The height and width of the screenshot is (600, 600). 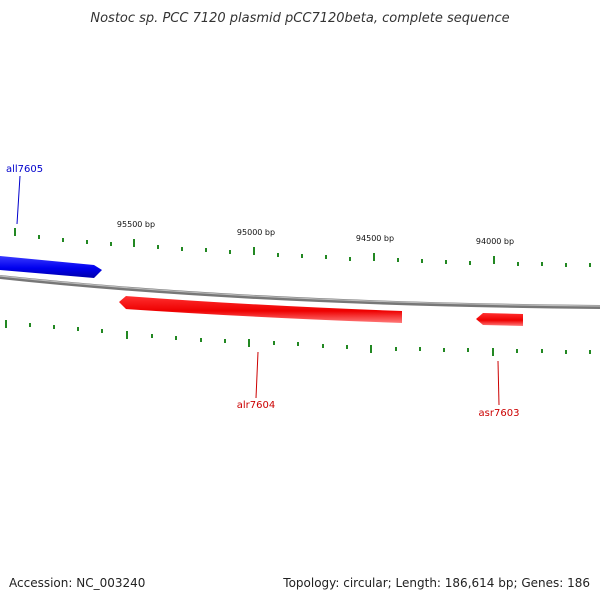 I want to click on plasmid-backbone, so click(x=300, y=292).